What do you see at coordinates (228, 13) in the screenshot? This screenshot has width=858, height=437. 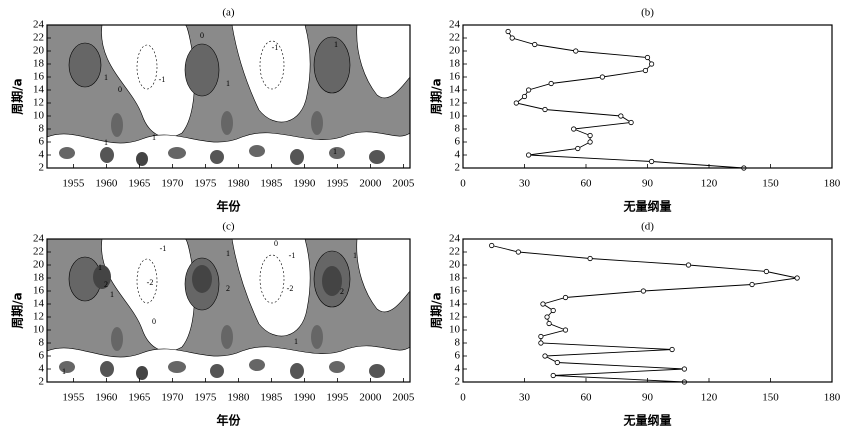 I see `chart-title: (a)` at bounding box center [228, 13].